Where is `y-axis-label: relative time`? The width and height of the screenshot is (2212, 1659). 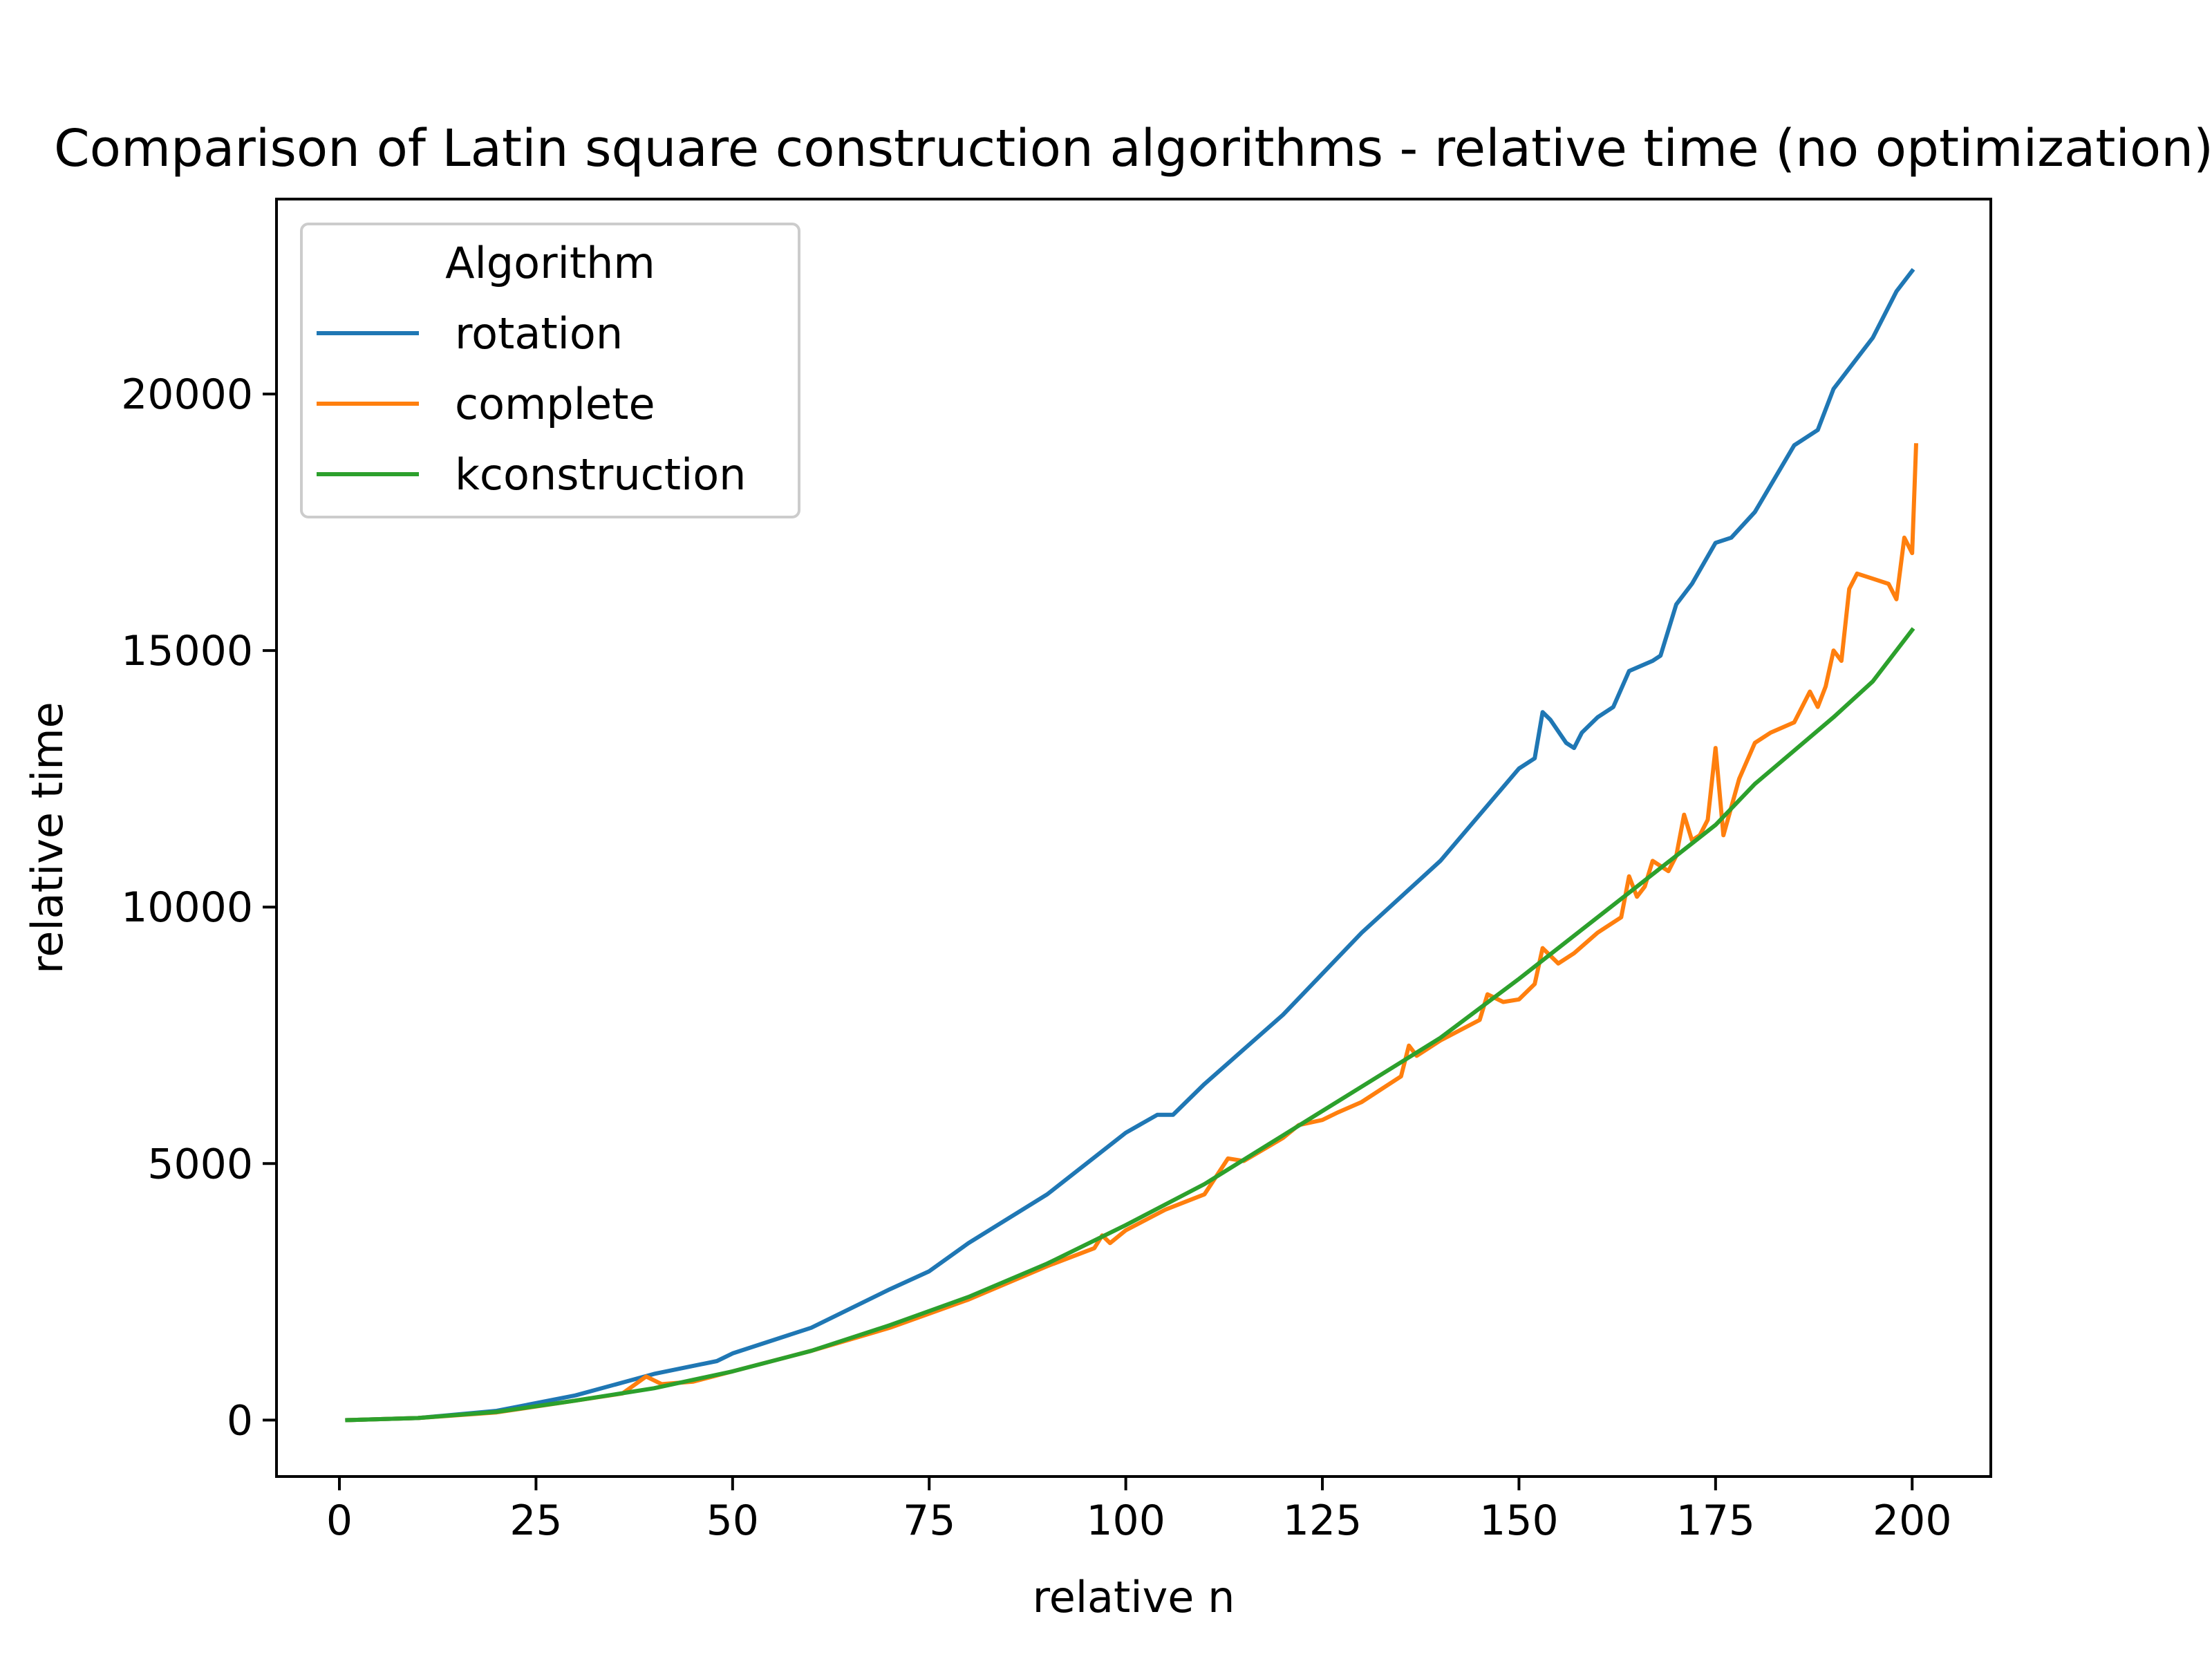
y-axis-label: relative time is located at coordinates (48, 838).